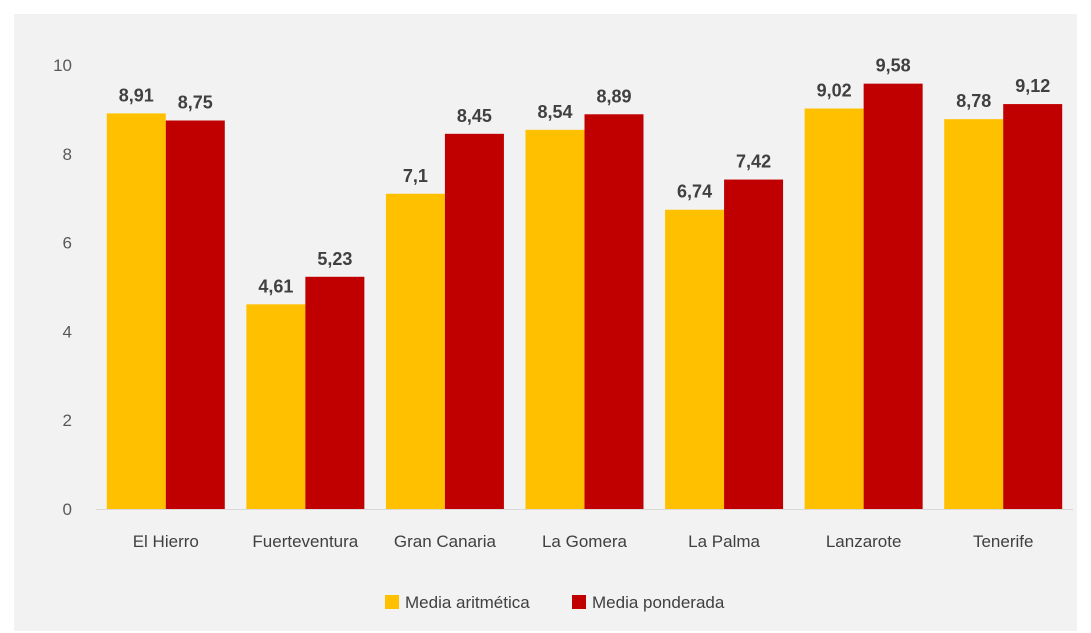  Describe the element at coordinates (275, 286) in the screenshot. I see `data-label: 4,61` at that location.